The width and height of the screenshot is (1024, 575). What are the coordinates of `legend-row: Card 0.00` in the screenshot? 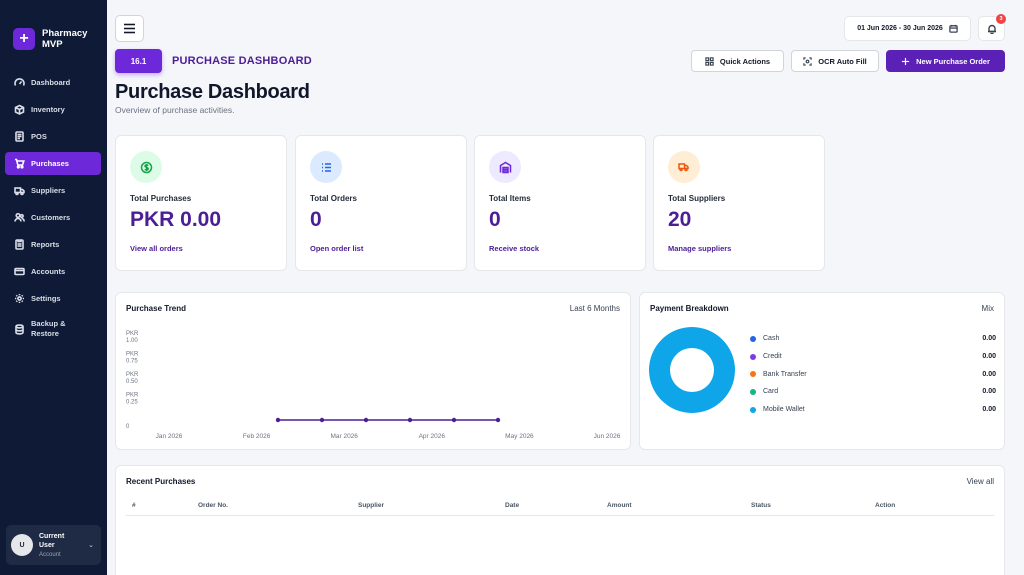 It's located at (873, 392).